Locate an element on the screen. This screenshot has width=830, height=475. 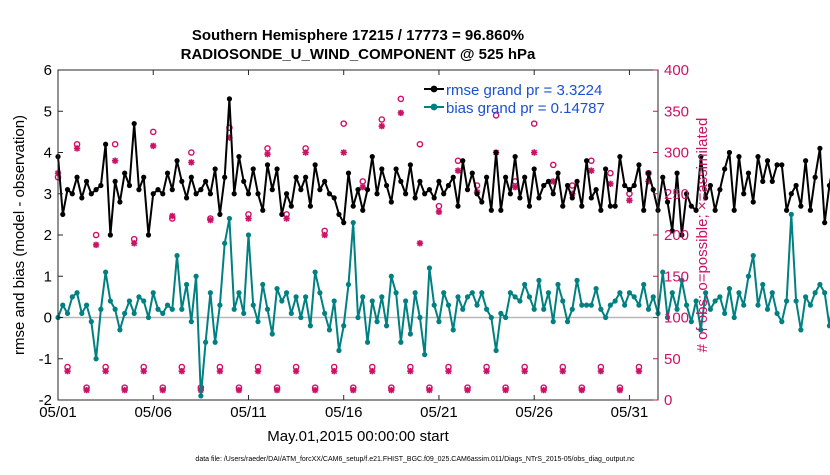
obs-possible-marker is located at coordinates (610, 173).